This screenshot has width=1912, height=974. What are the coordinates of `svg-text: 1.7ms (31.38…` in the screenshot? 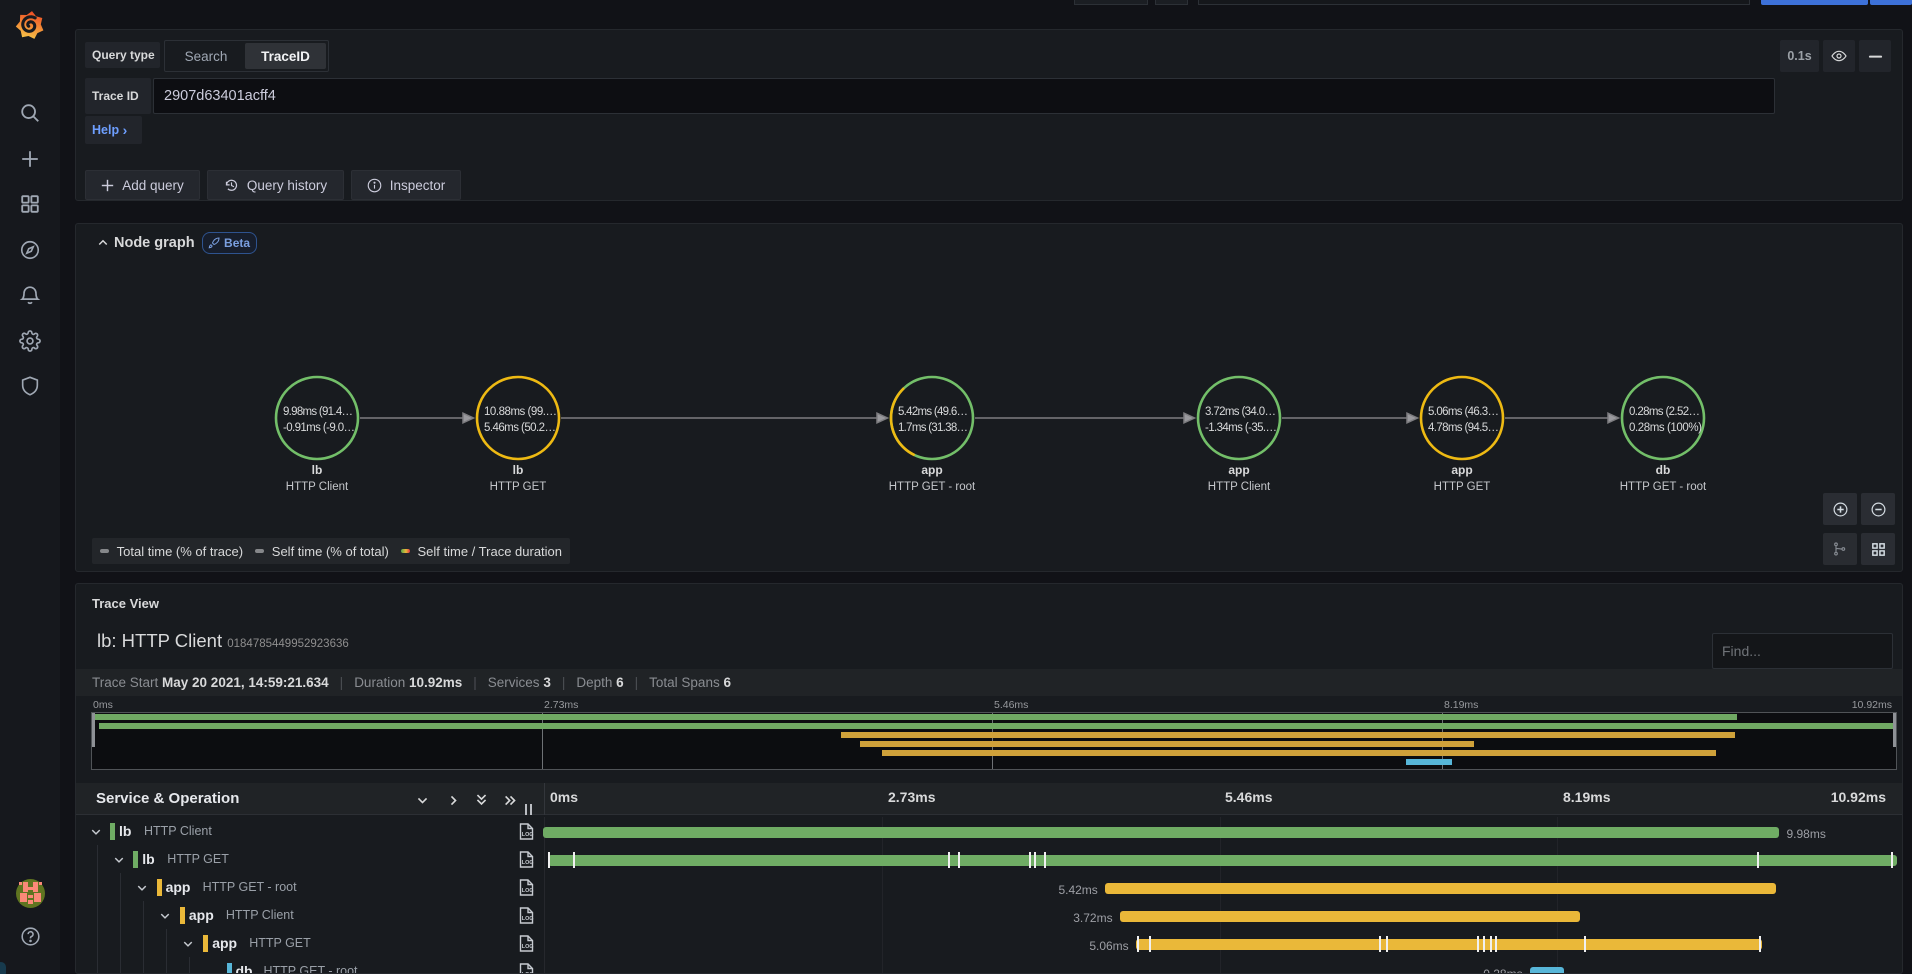 It's located at (933, 428).